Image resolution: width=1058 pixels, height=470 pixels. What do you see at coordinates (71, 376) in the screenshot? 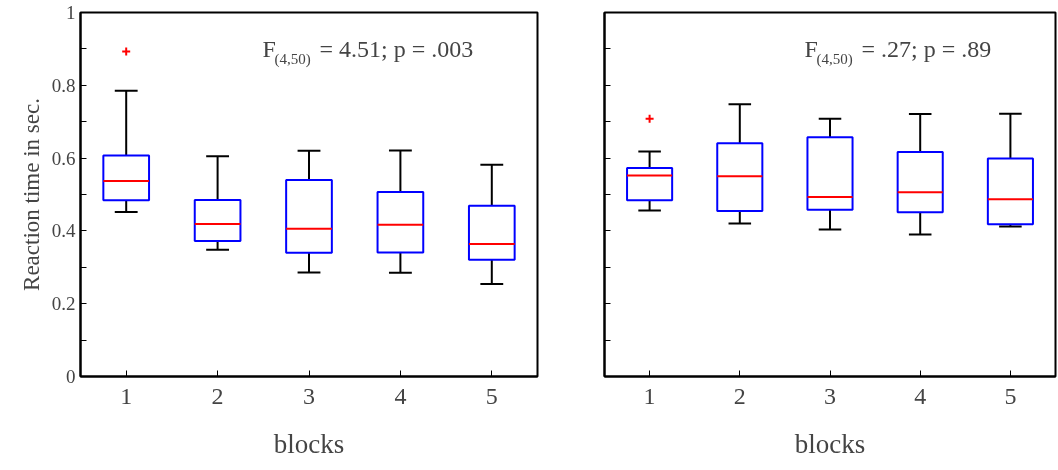
I see `y-tick-label: 0` at bounding box center [71, 376].